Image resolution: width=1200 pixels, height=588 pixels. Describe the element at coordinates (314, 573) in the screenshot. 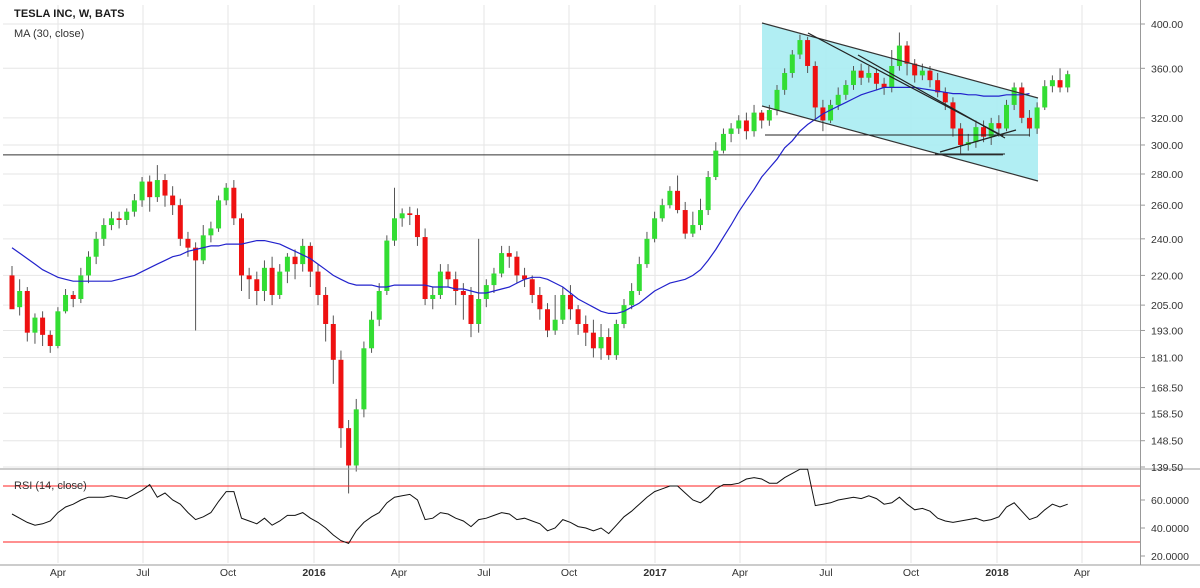

I see `time-tick-label: 2016` at that location.